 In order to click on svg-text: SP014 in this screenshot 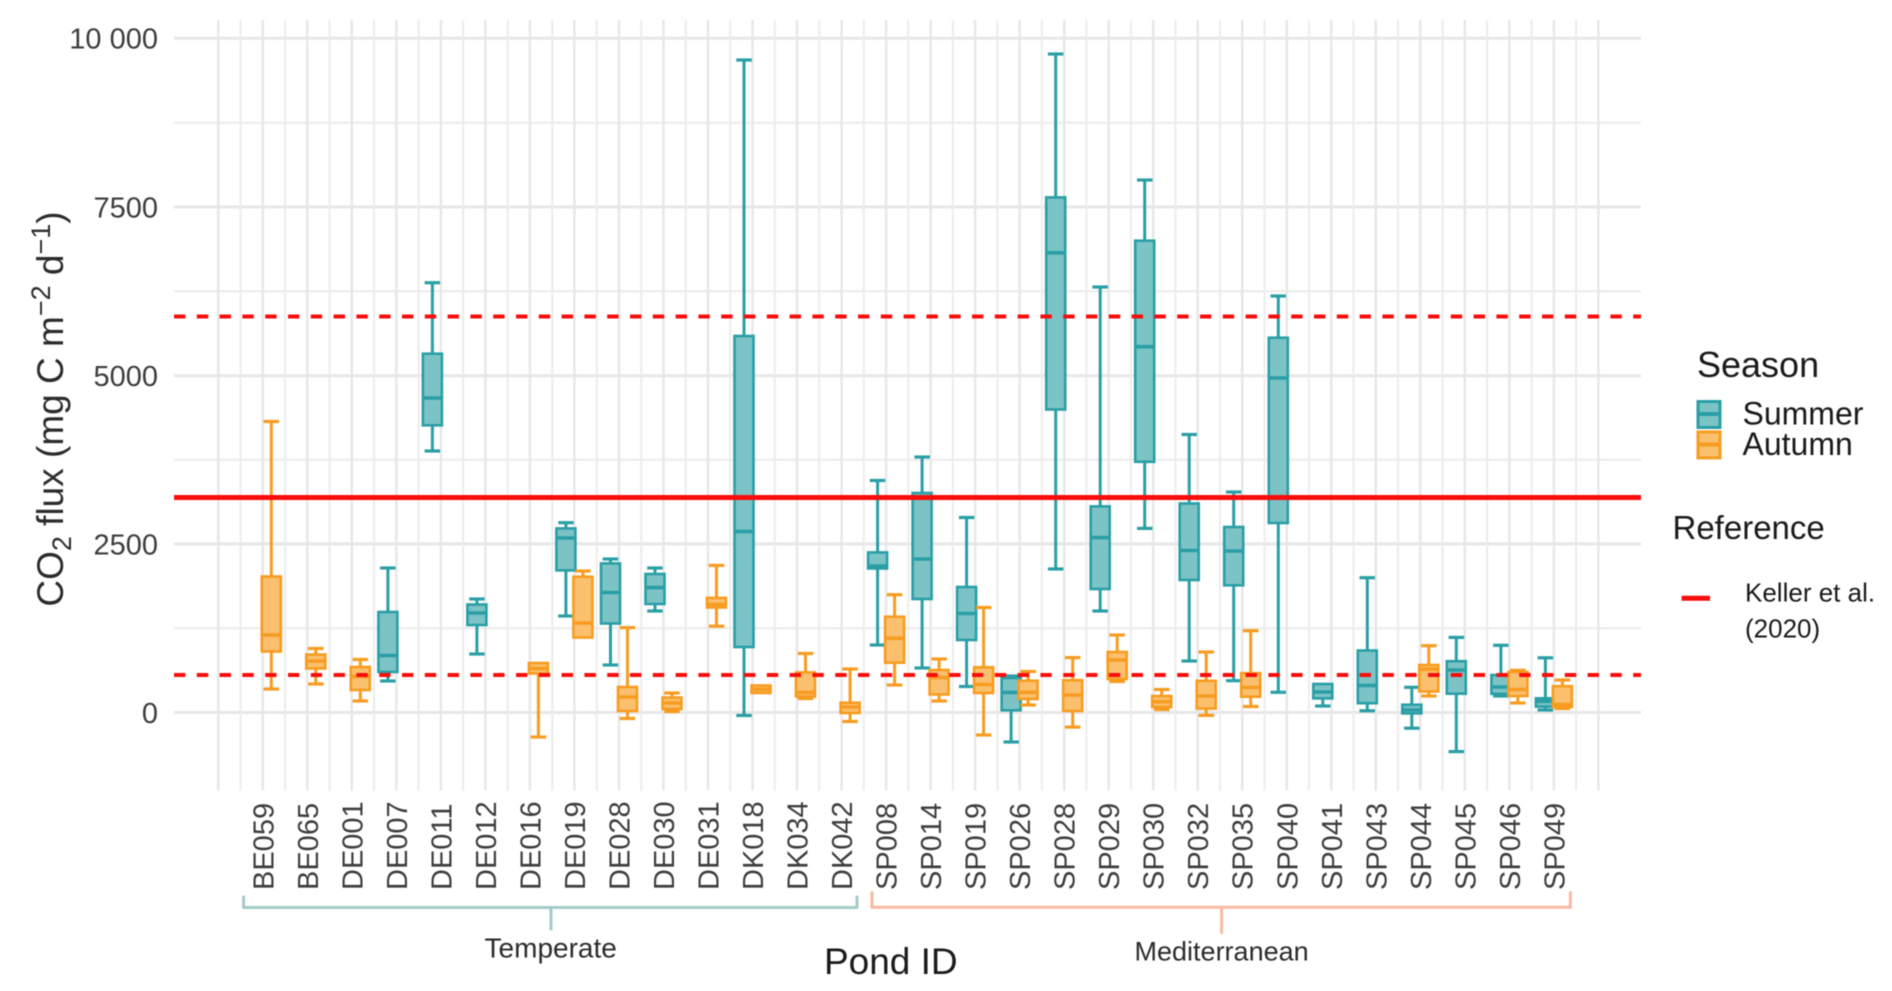, I will do `click(932, 846)`.